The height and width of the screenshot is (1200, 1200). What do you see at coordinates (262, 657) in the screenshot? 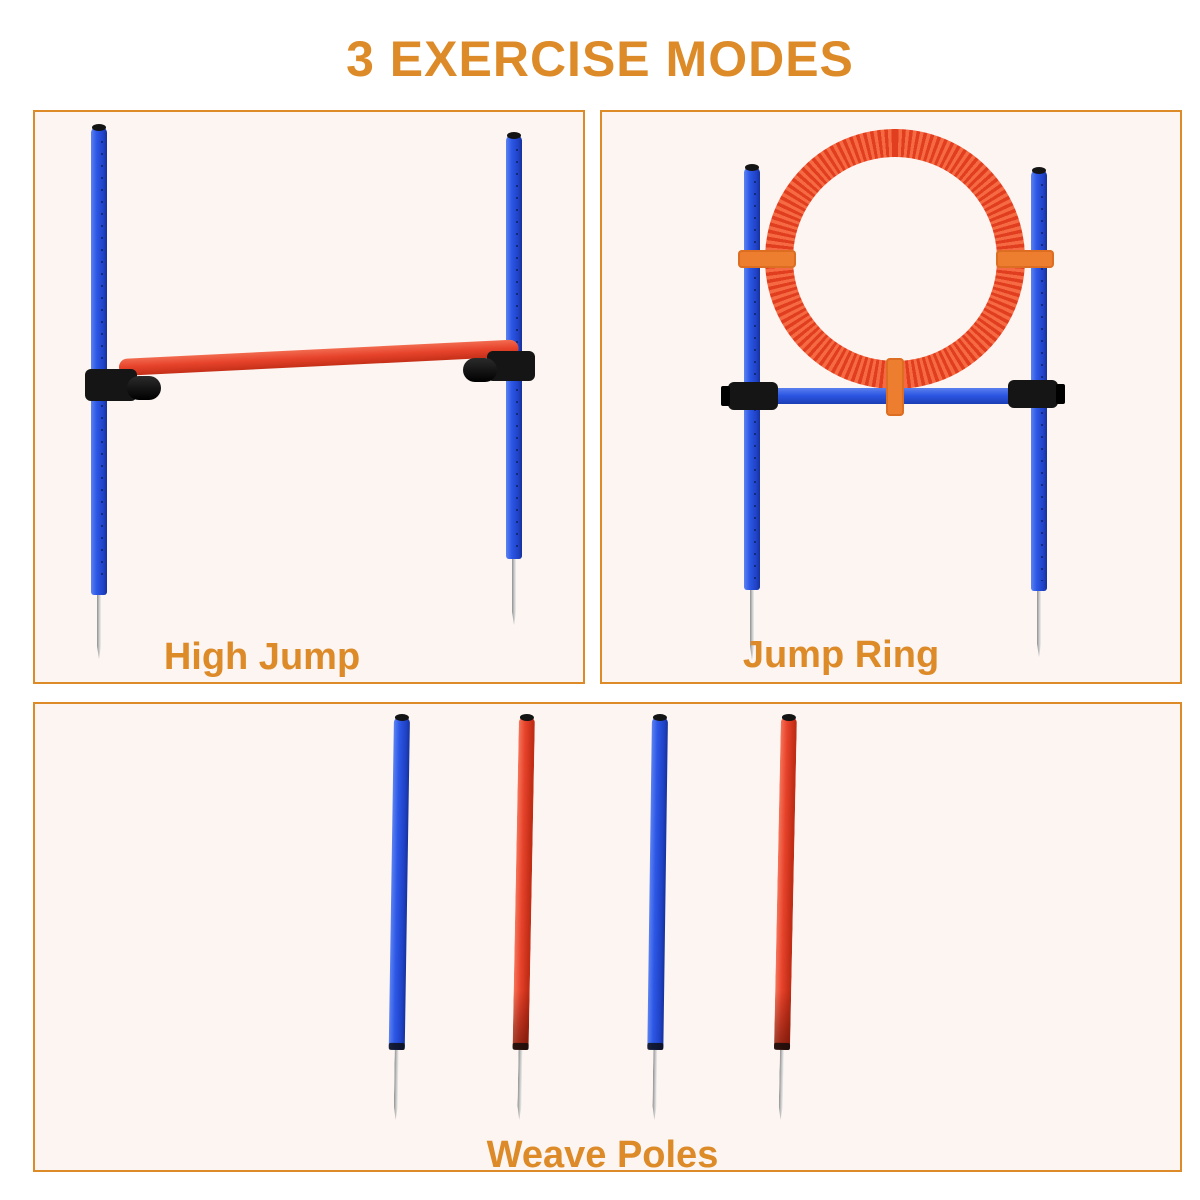
I see `mode-label-high-jump: High Jump` at bounding box center [262, 657].